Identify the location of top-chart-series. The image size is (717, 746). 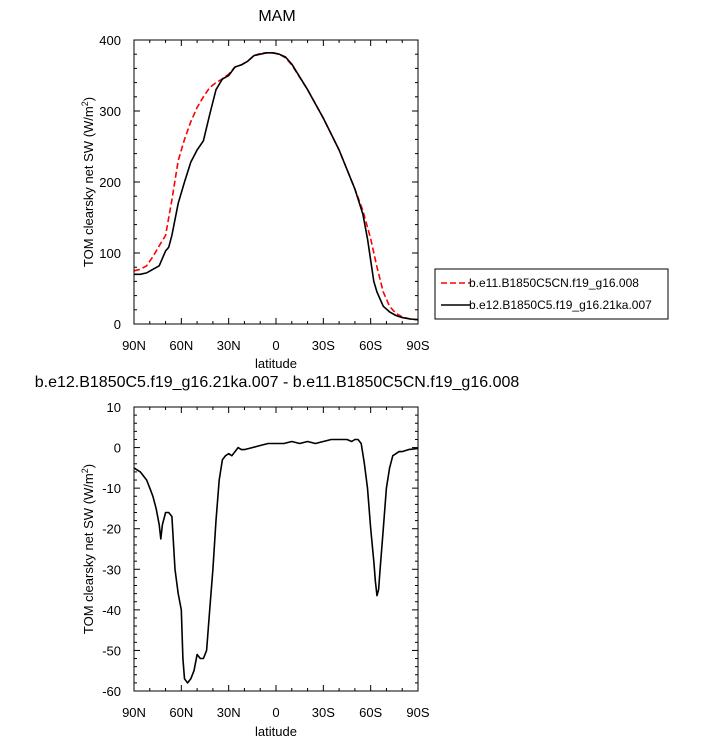
(276, 186).